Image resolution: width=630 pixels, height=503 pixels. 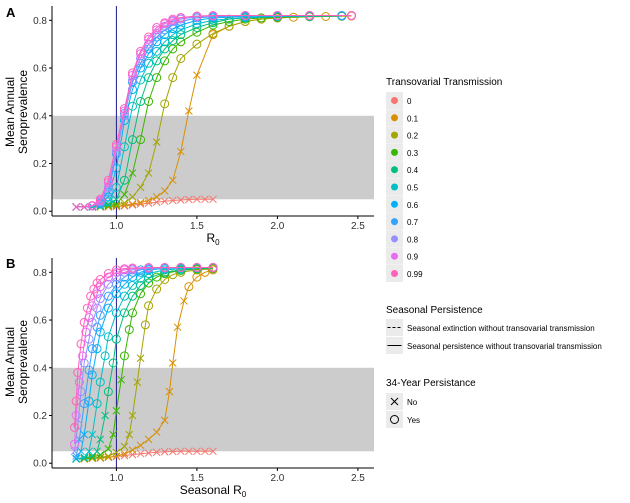 What do you see at coordinates (277, 478) in the screenshot?
I see `x-tick-label: 2.0` at bounding box center [277, 478].